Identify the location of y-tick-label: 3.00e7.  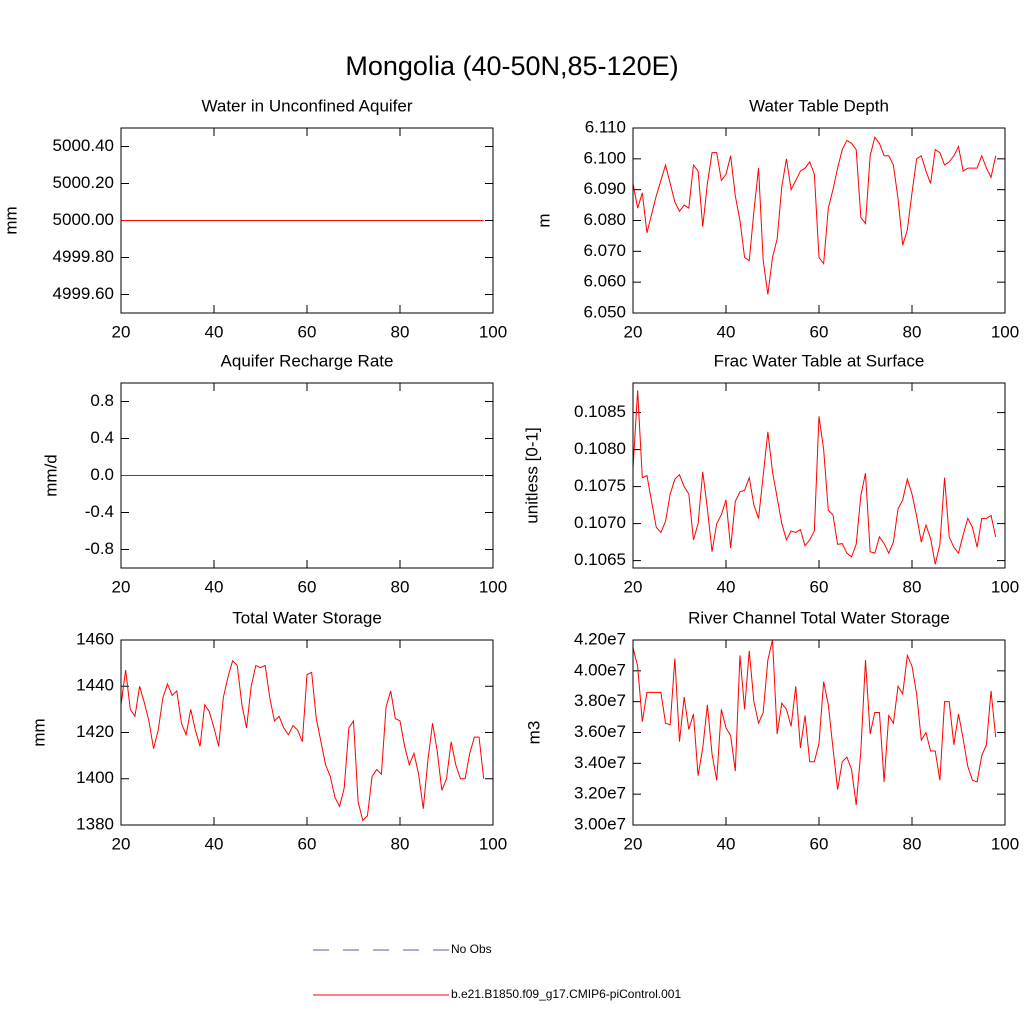
(600, 823).